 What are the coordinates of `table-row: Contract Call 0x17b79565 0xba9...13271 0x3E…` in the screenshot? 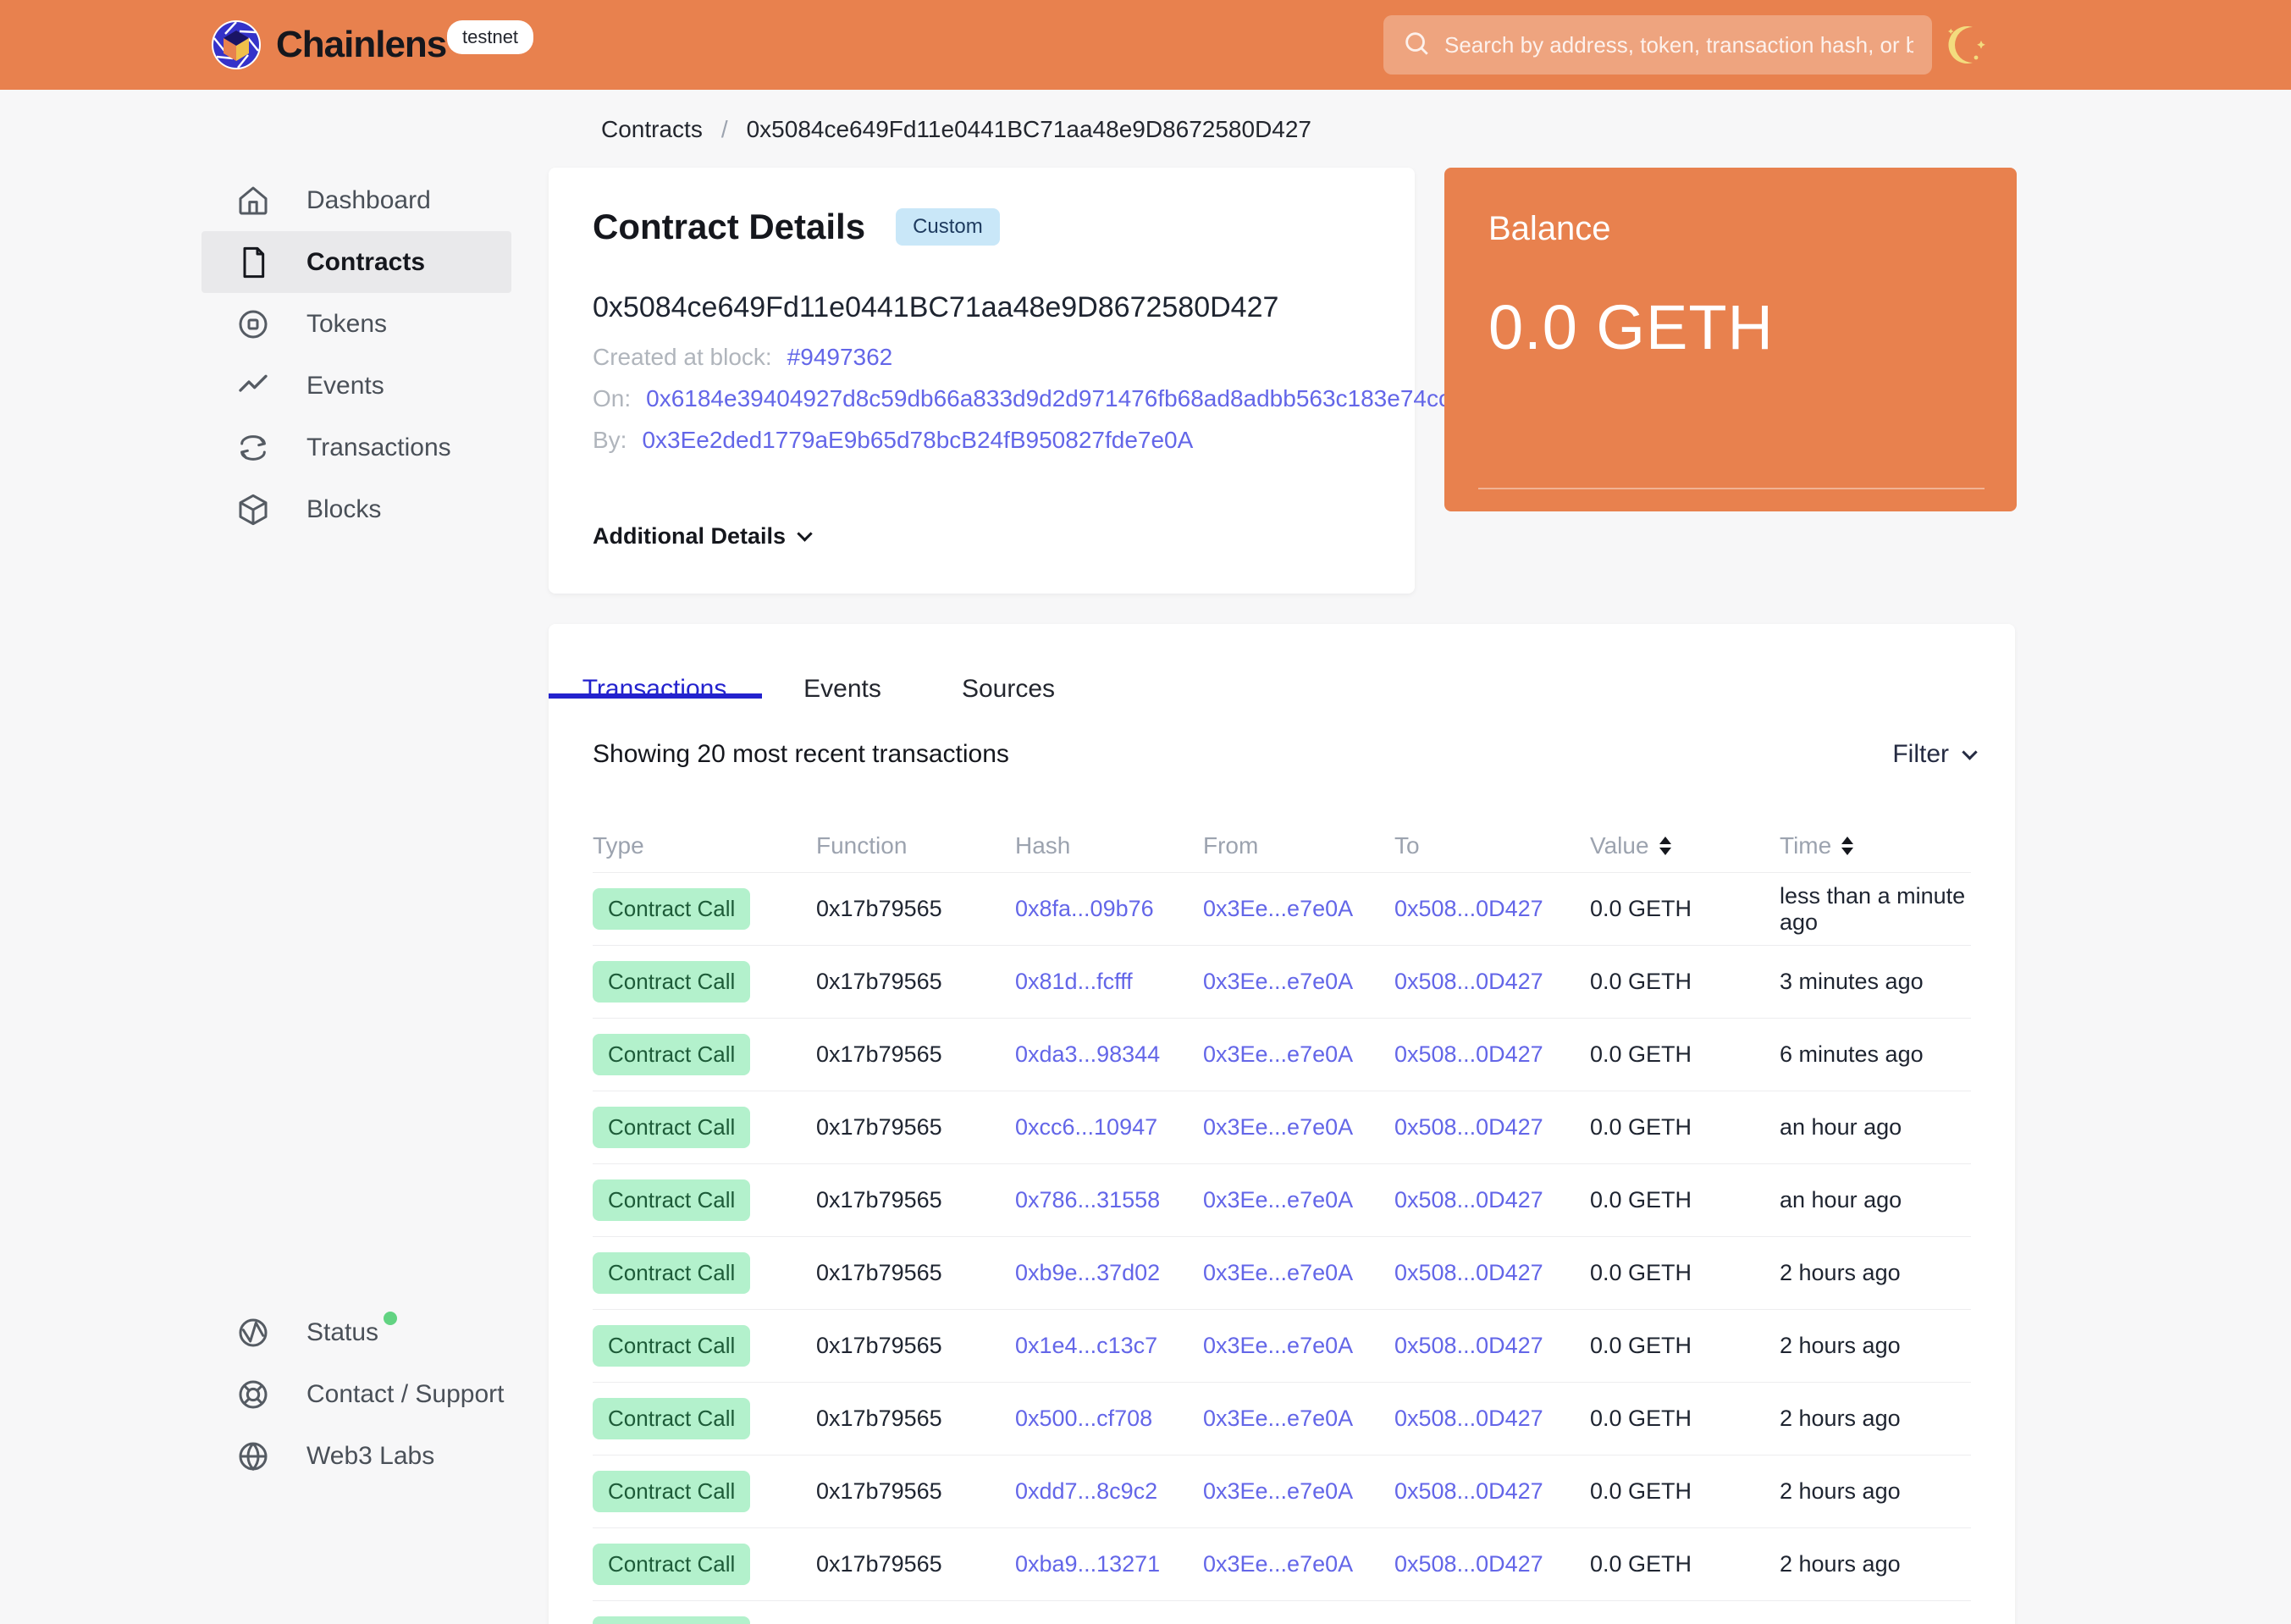 It's located at (1282, 1564).